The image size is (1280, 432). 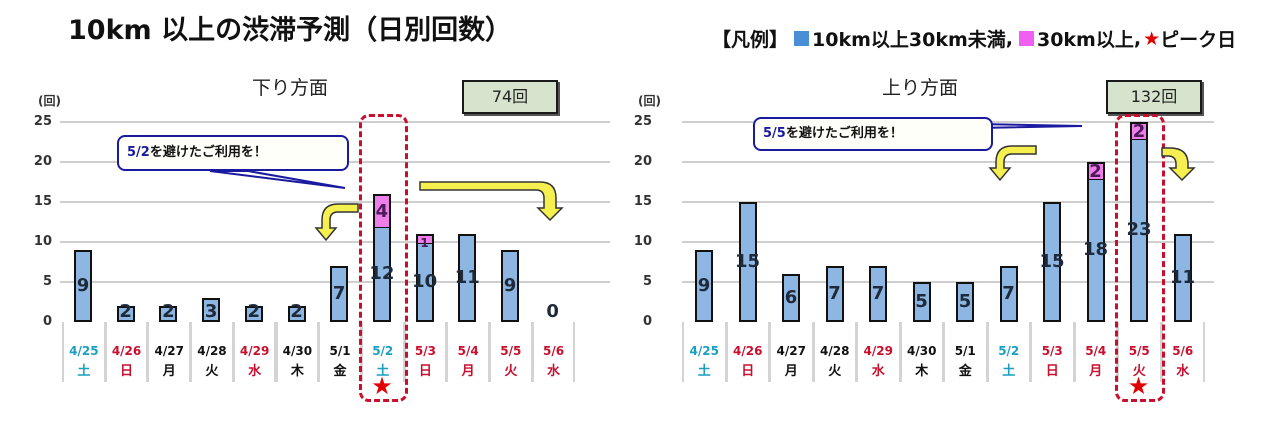 I want to click on bar-pink-label: 1, so click(x=424, y=243).